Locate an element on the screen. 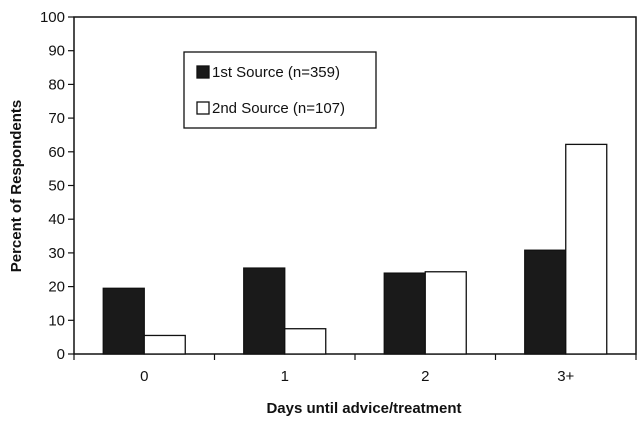 This screenshot has height=423, width=640. y-tick-label: 10 is located at coordinates (56, 320).